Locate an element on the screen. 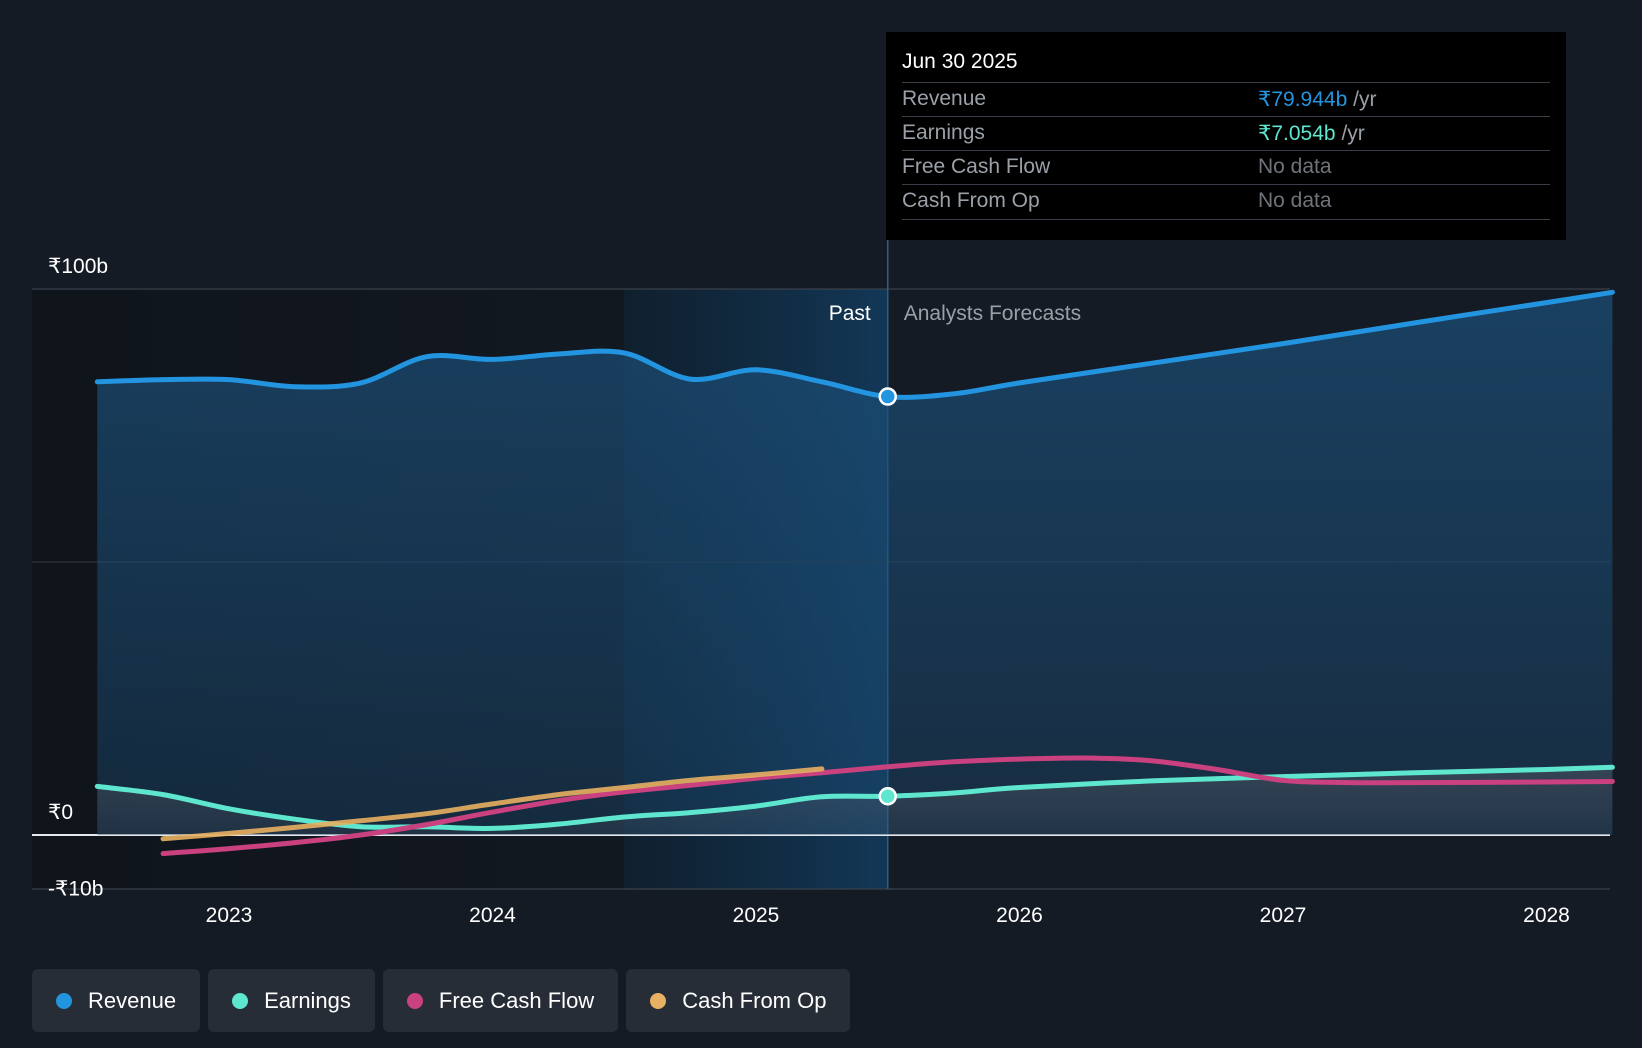  legend-item-revenue: Revenue is located at coordinates (116, 1000).